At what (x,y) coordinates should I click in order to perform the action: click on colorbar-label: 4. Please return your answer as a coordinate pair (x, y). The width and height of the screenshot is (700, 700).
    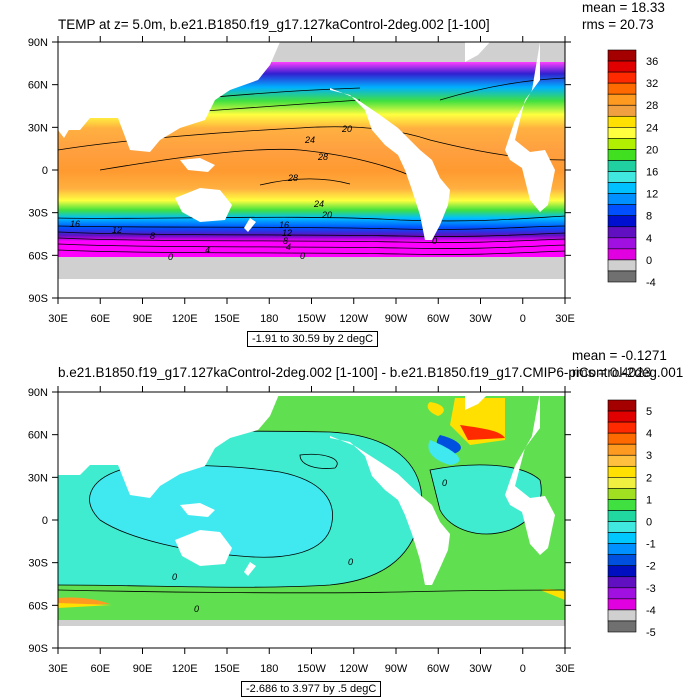
    Looking at the image, I should click on (649, 434).